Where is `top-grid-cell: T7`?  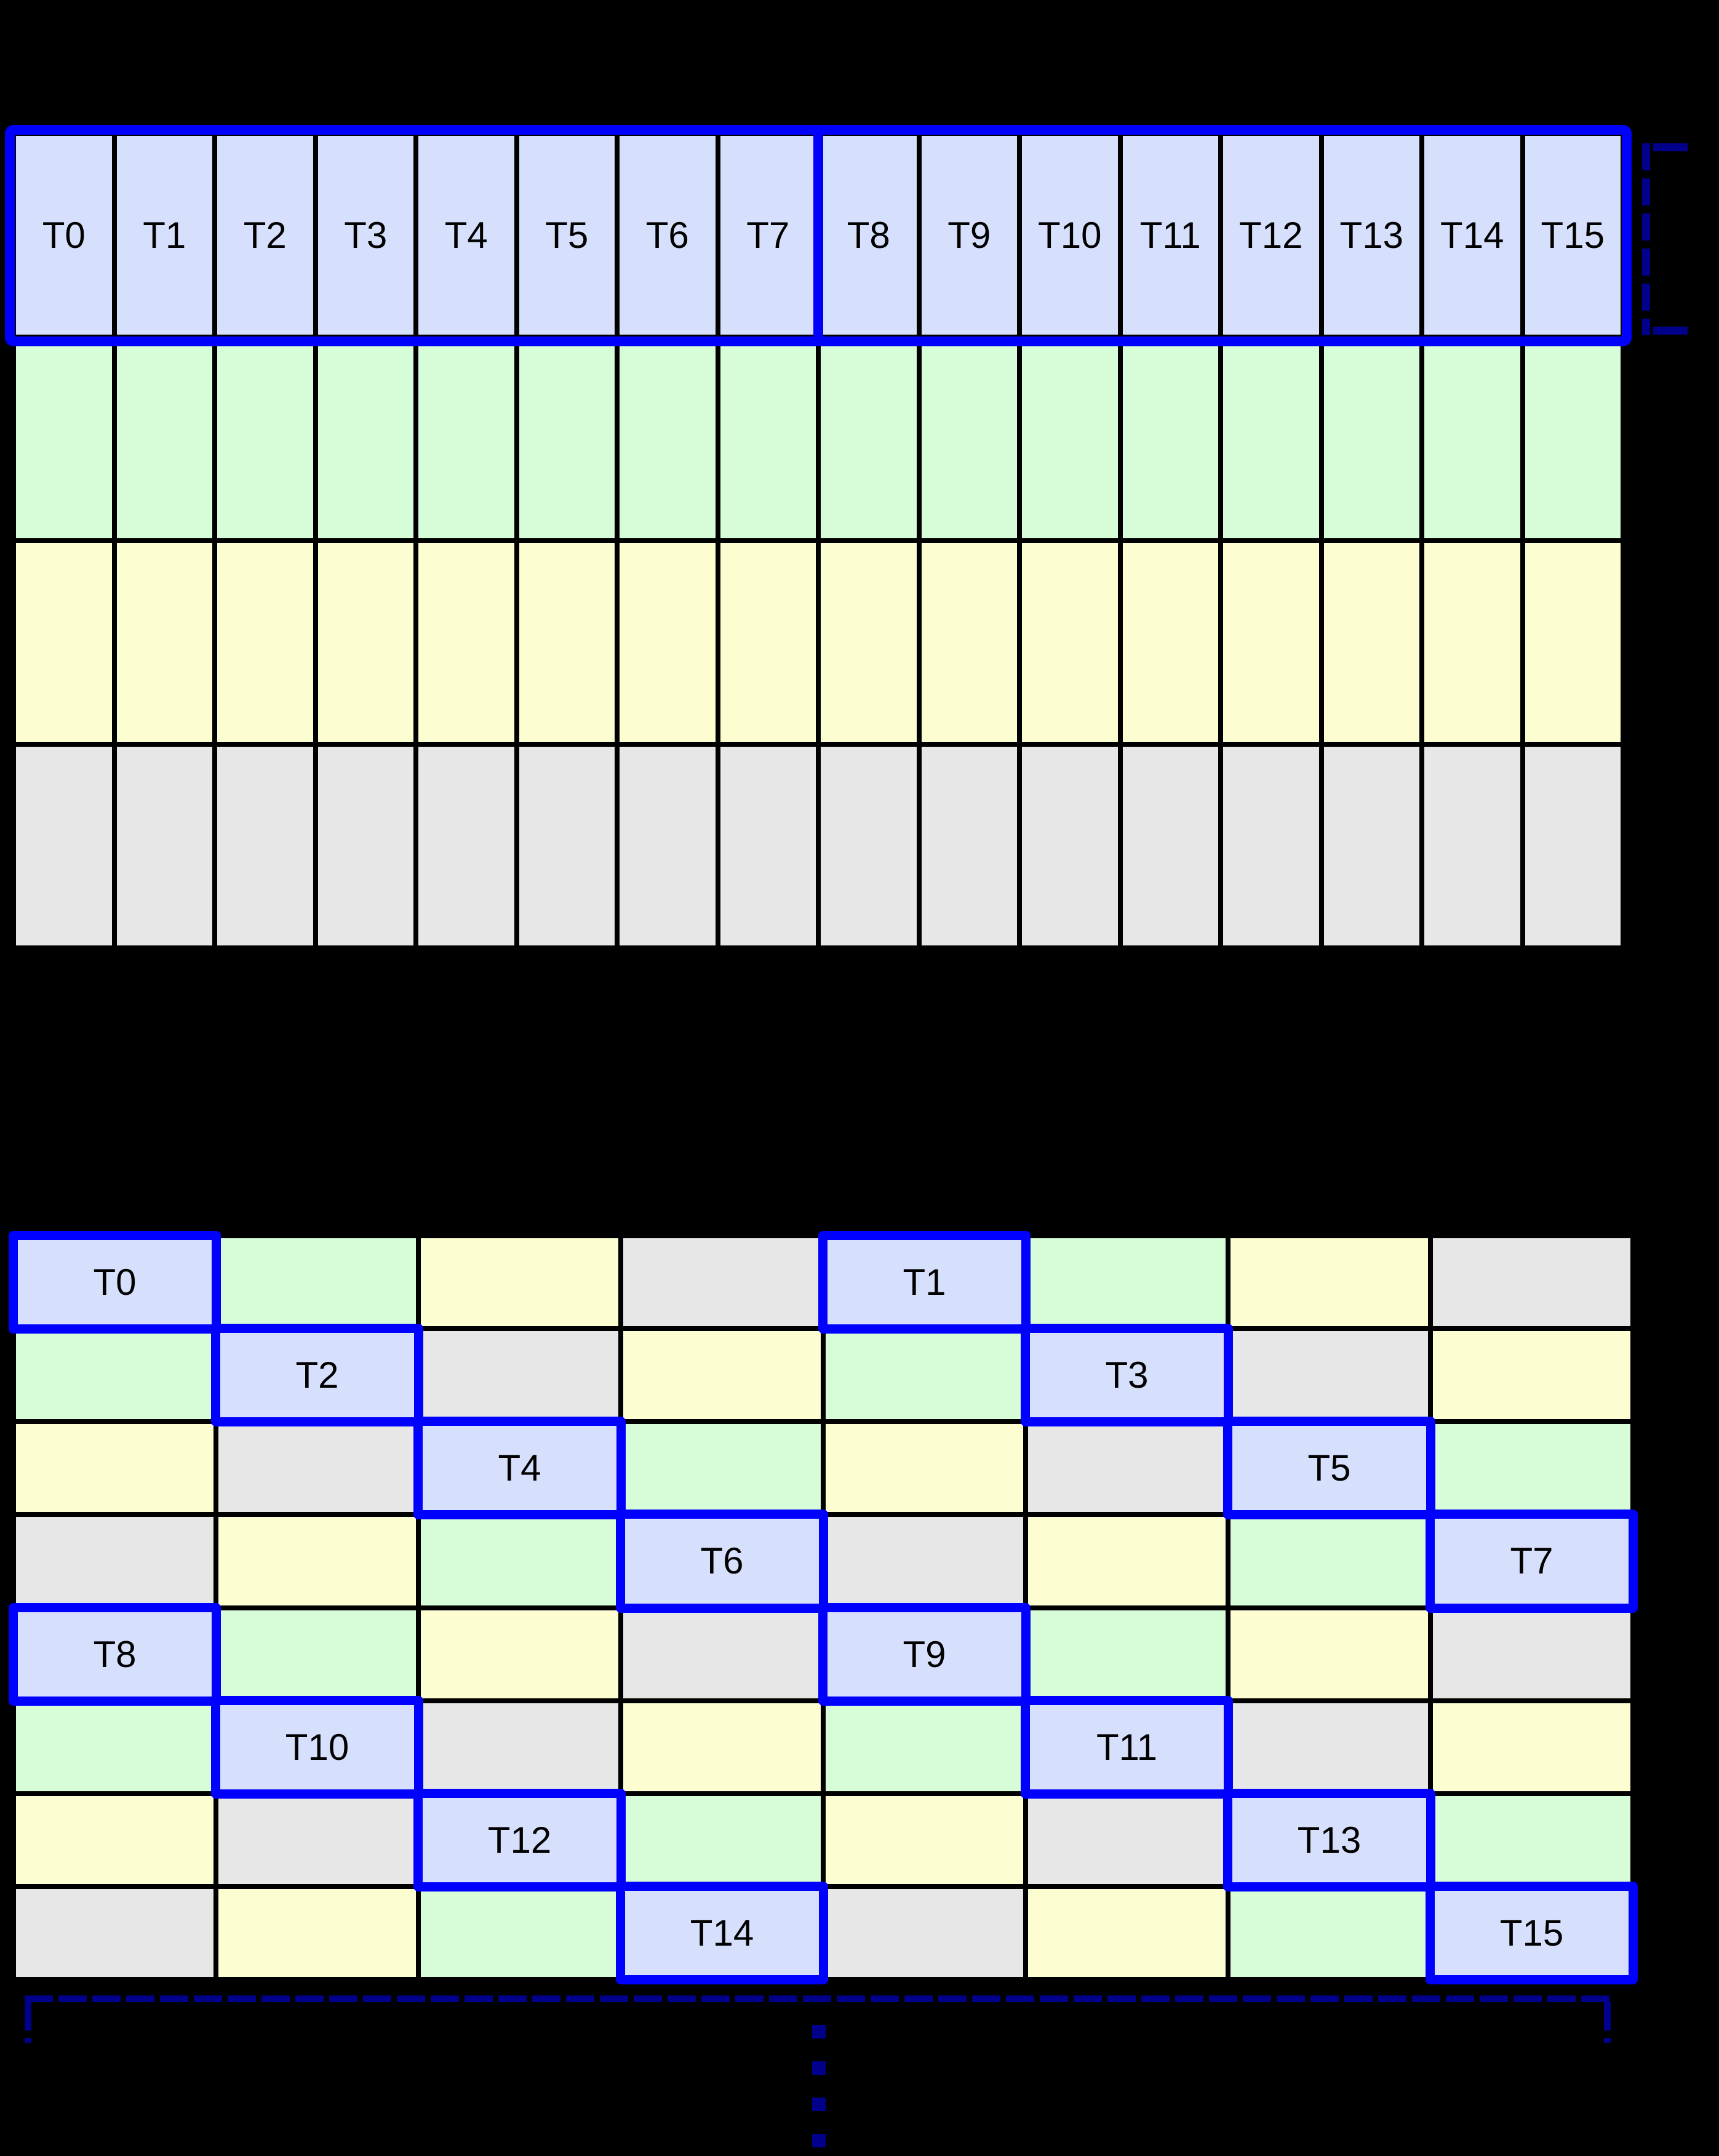 top-grid-cell: T7 is located at coordinates (768, 235).